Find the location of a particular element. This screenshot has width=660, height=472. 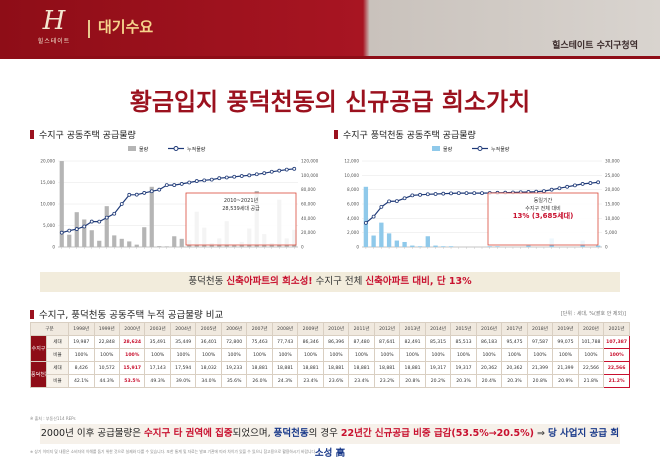

table-cell: 101,788 is located at coordinates (591, 342).